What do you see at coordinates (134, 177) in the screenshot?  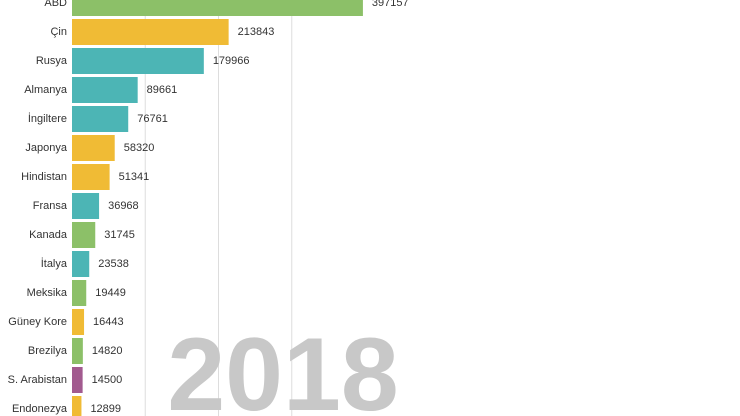 I see `value-label: 51341` at bounding box center [134, 177].